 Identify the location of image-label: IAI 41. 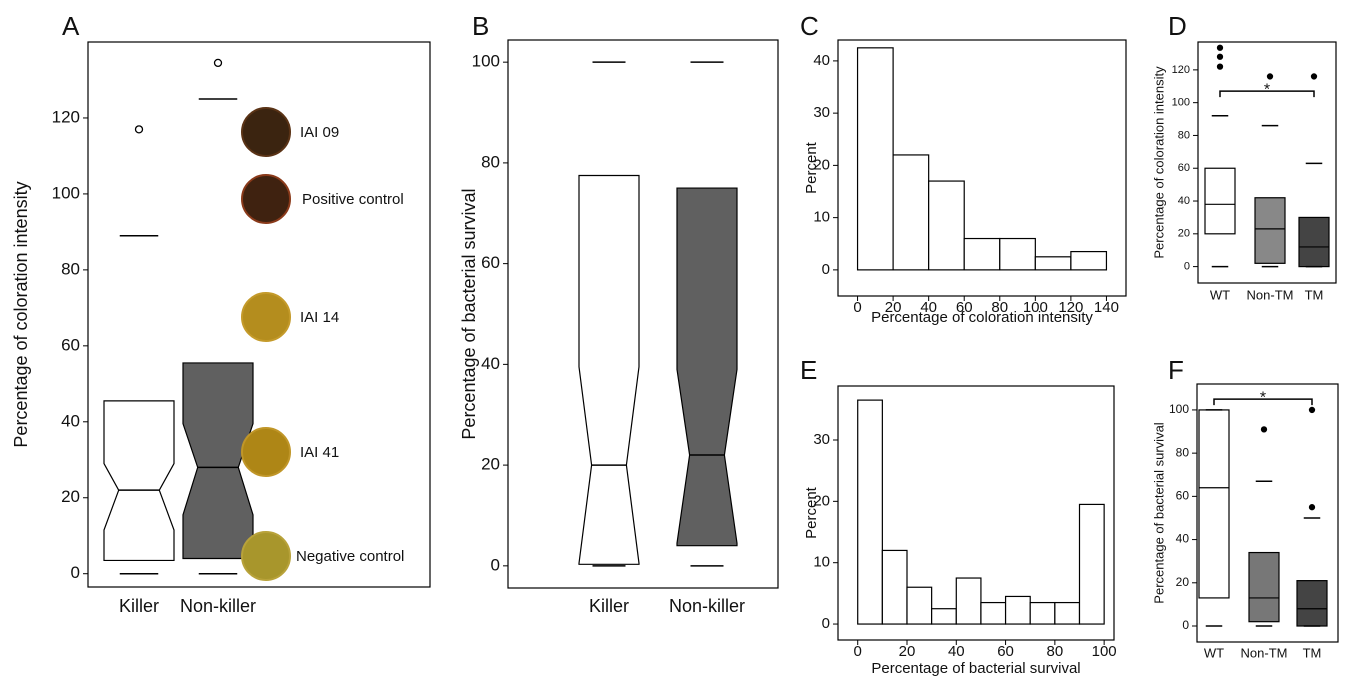
(319, 452).